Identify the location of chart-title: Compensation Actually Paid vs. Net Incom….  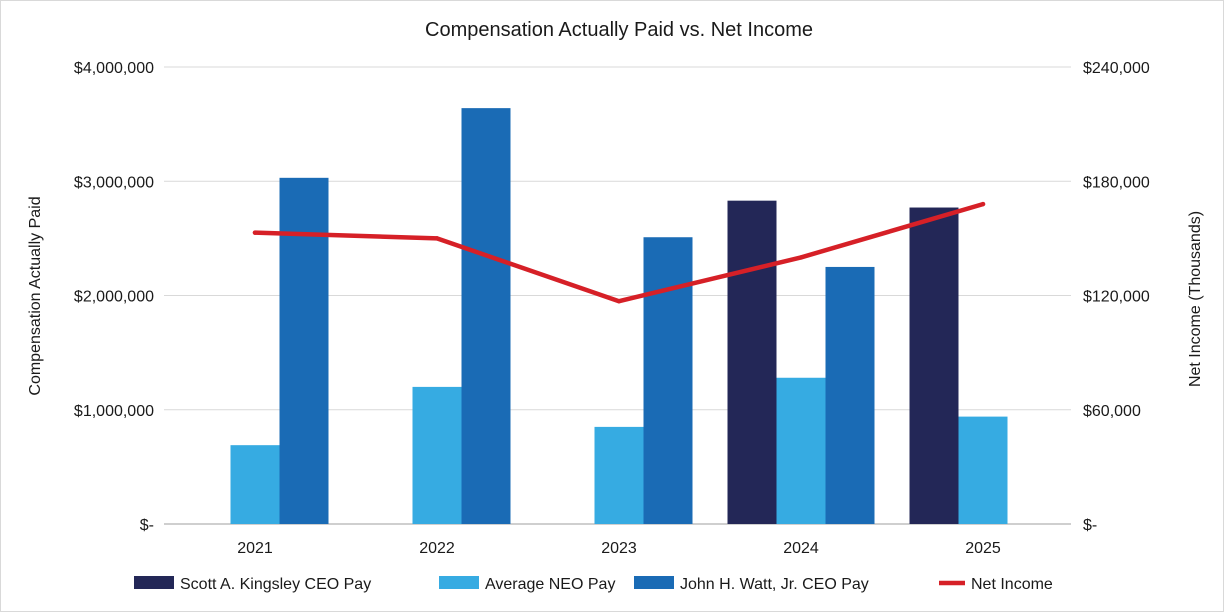
(619, 30).